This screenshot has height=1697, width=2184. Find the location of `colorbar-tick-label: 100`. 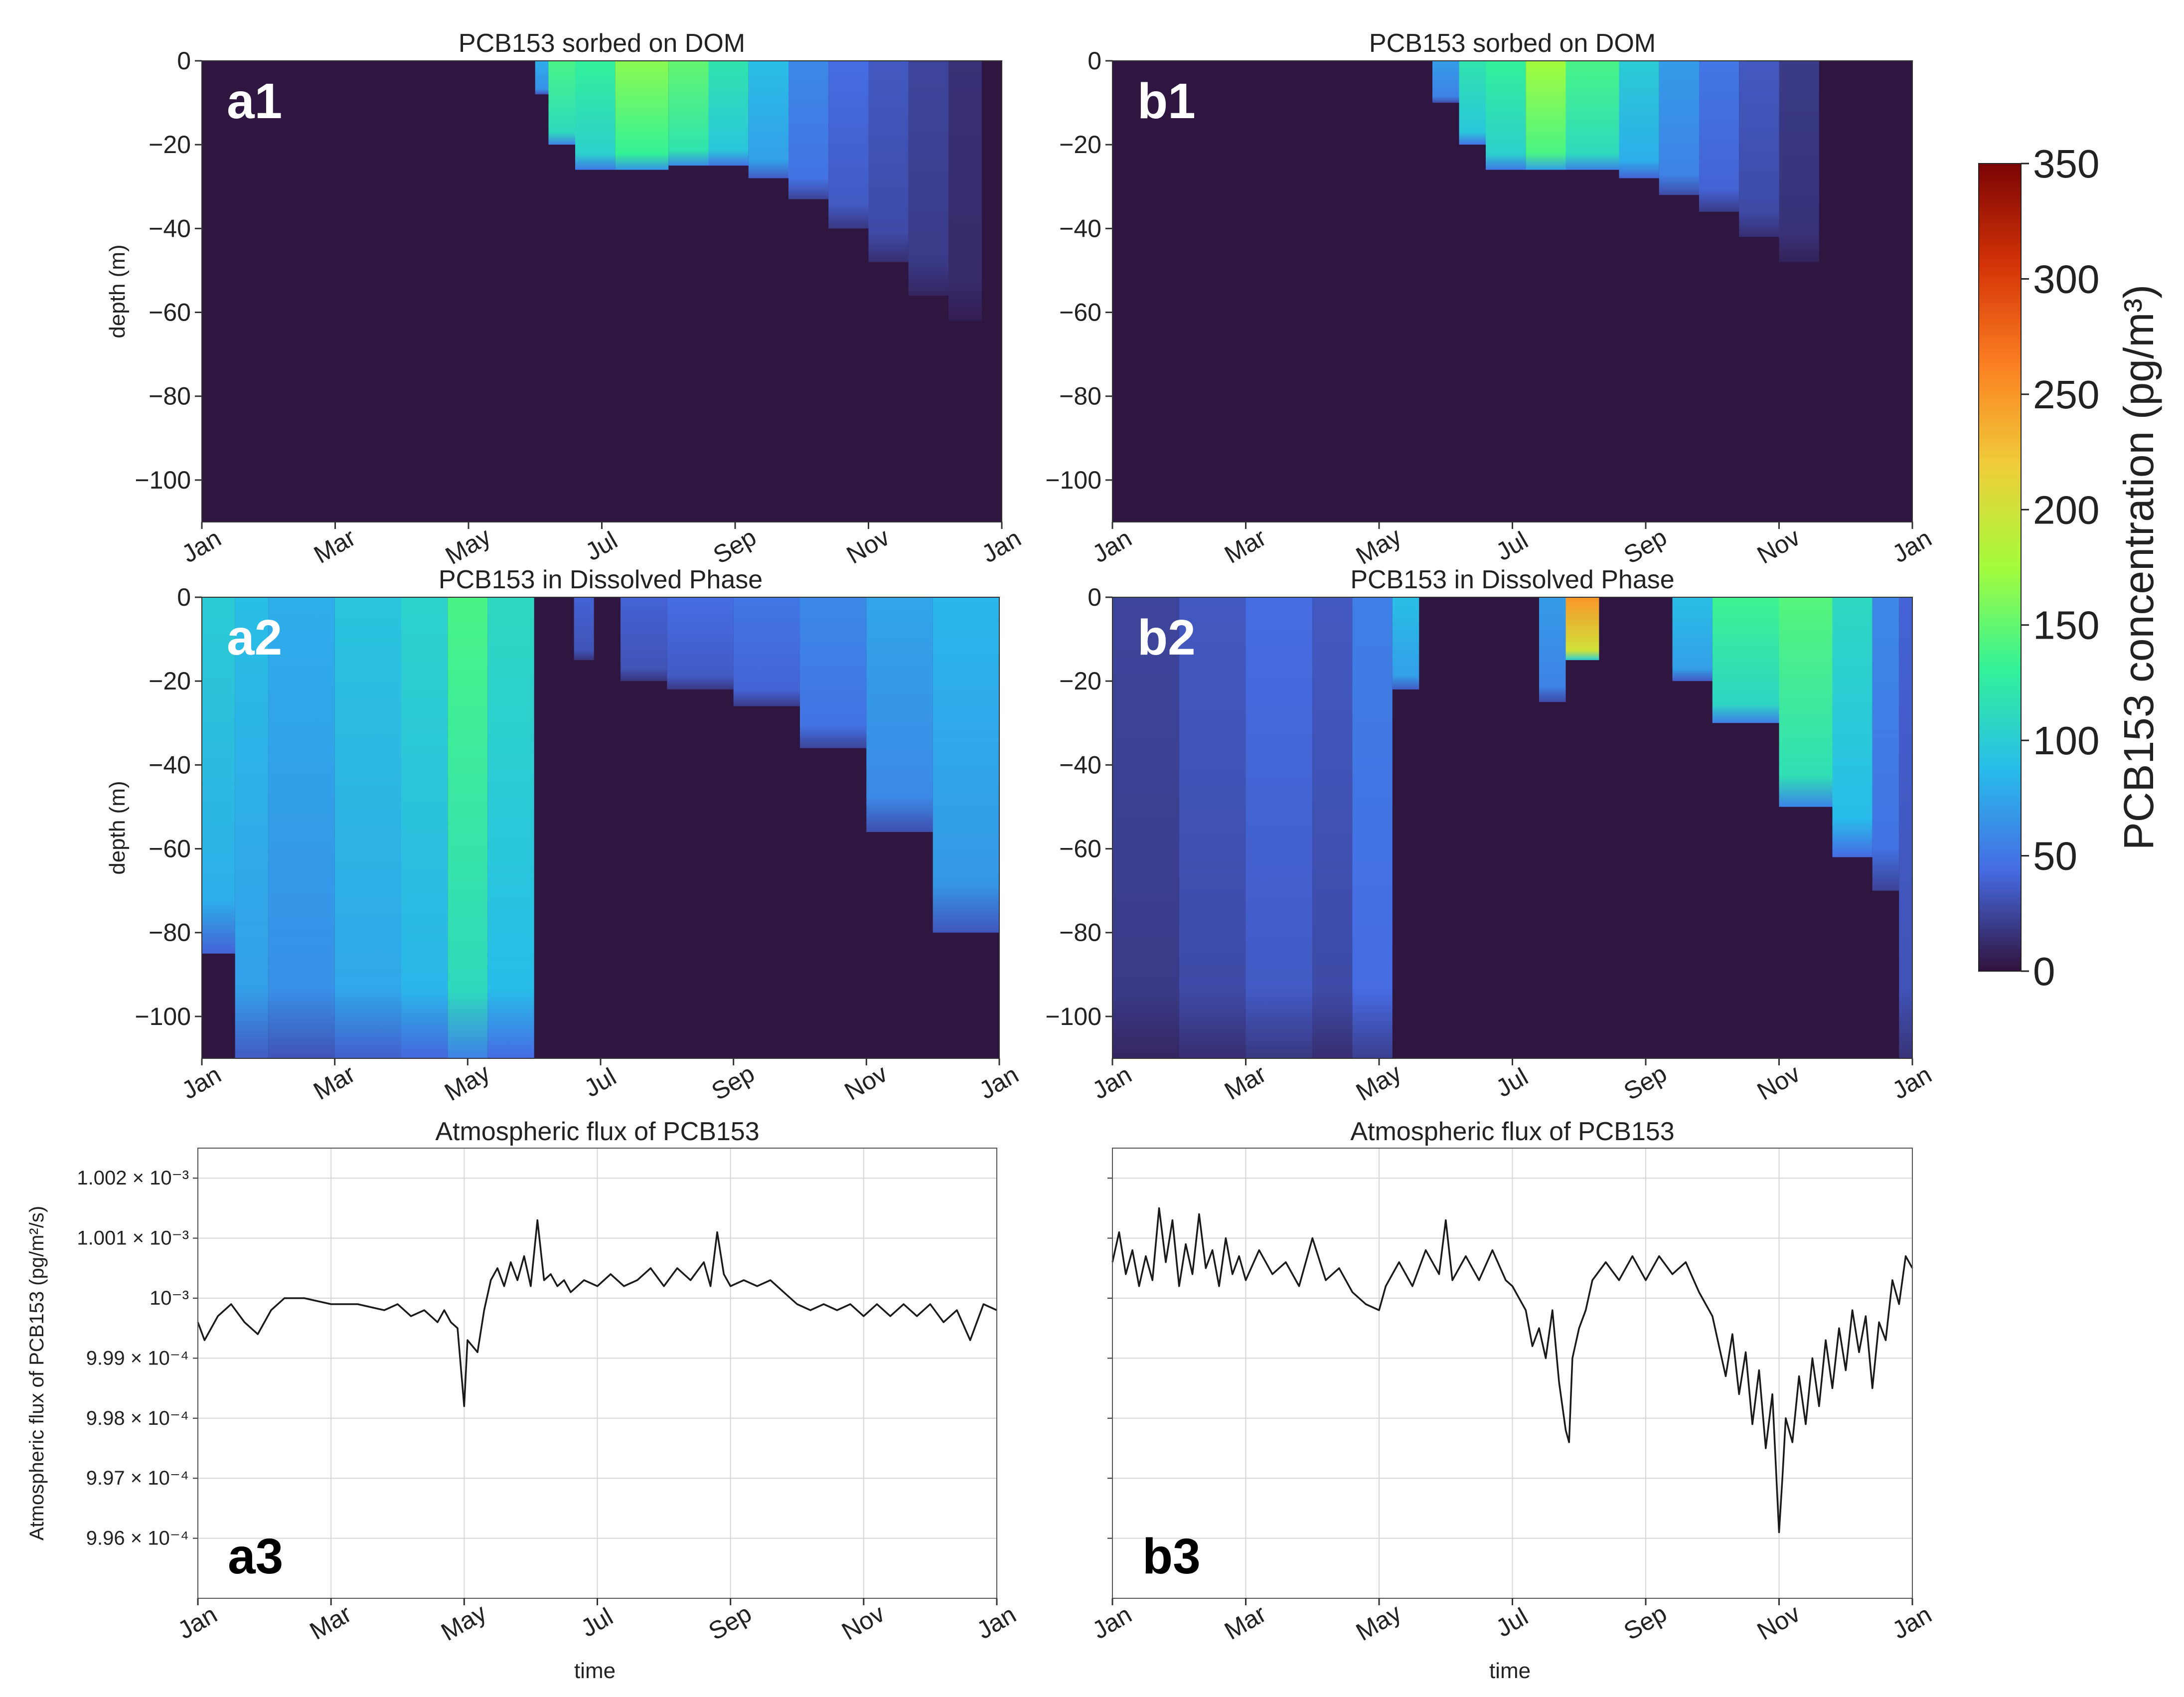

colorbar-tick-label: 100 is located at coordinates (2066, 740).